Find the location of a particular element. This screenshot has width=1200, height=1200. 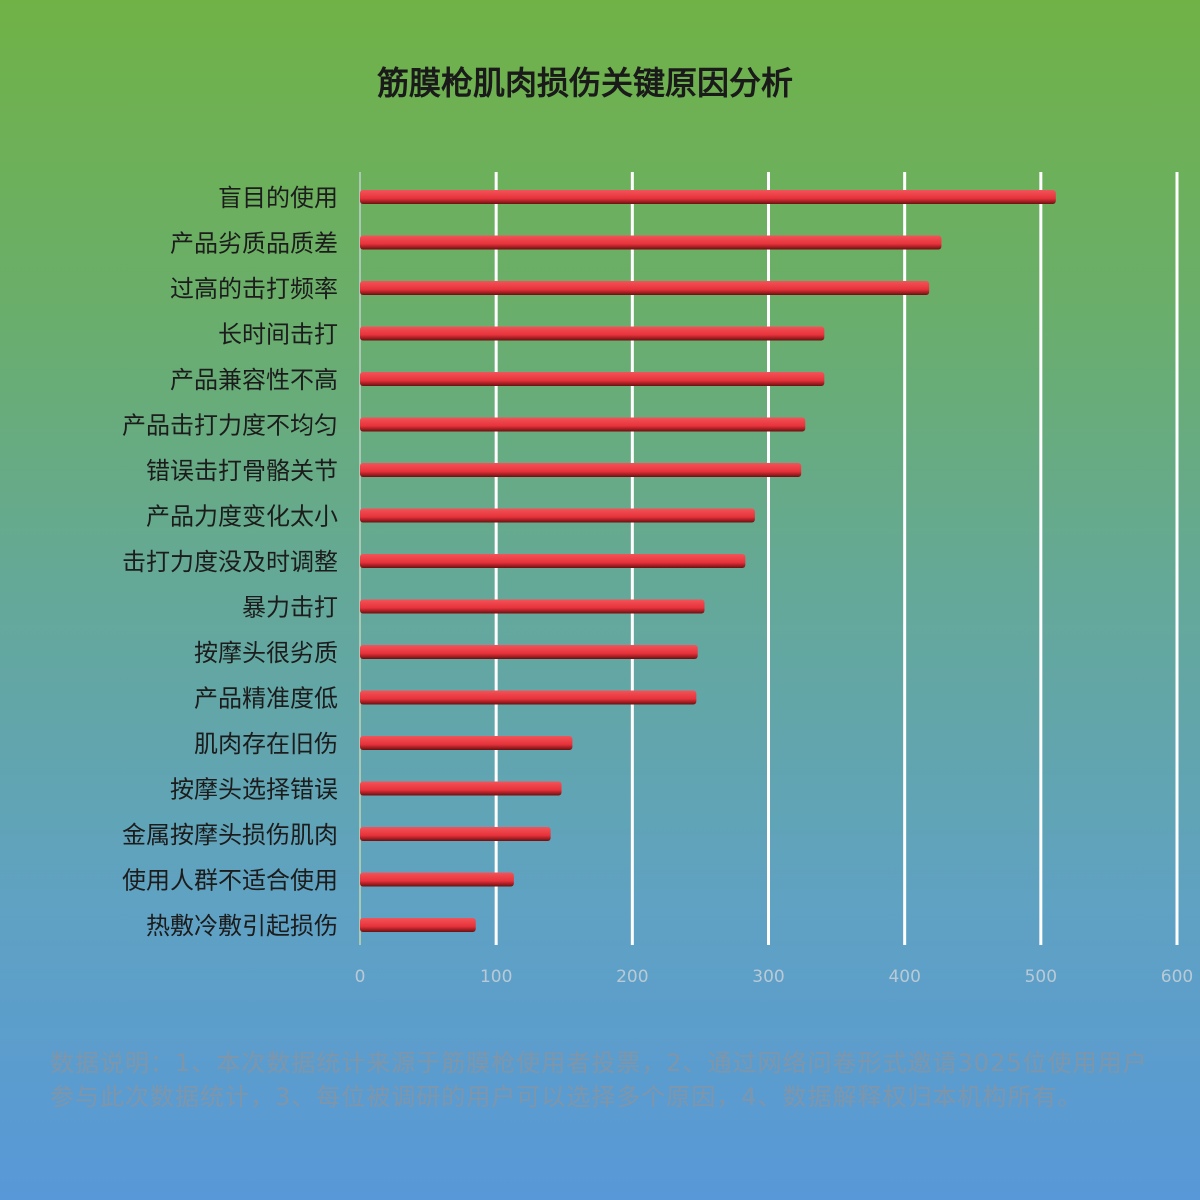

category-label: 产品力度变化太小 is located at coordinates (242, 517).